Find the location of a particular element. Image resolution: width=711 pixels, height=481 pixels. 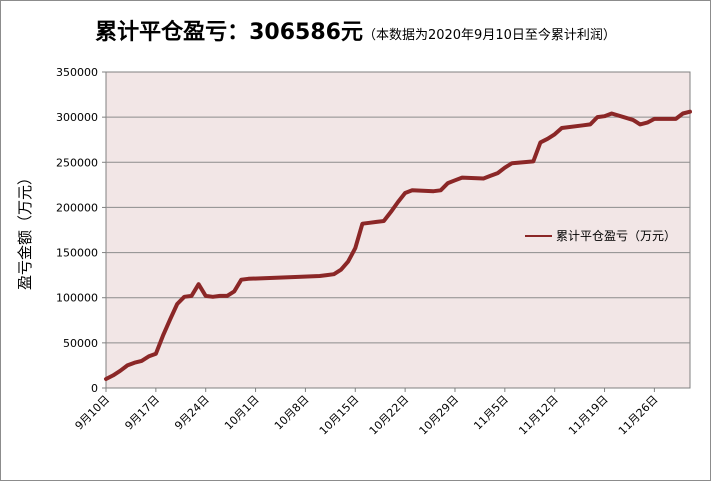

x-tick-label: 11月19日 is located at coordinates (588, 415).